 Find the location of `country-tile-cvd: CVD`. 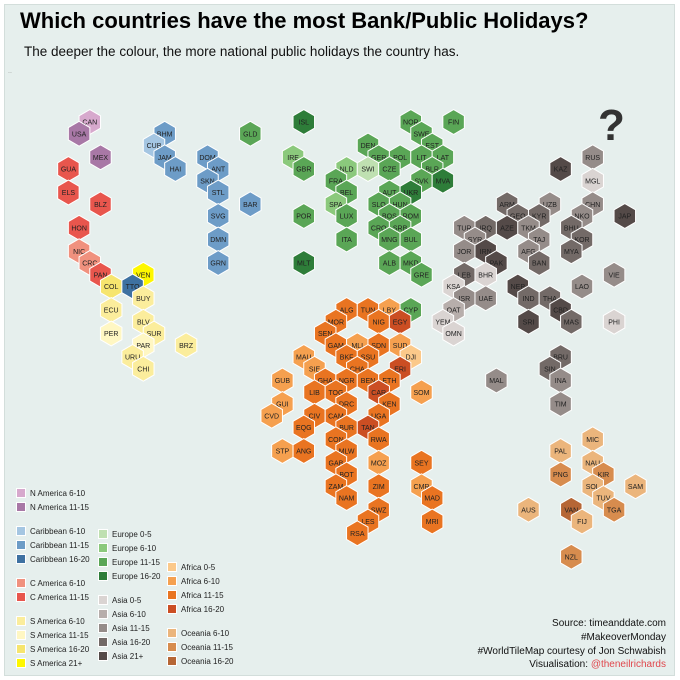

country-tile-cvd: CVD is located at coordinates (271, 415).